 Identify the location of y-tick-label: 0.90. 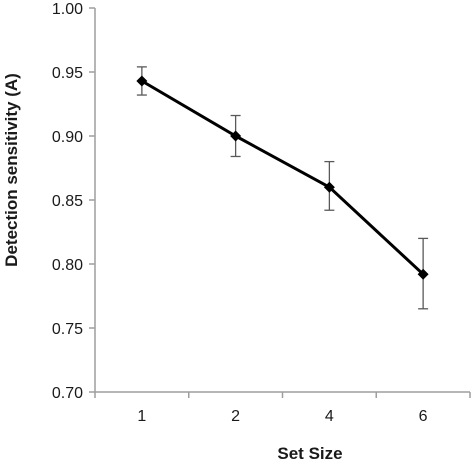
(67, 137).